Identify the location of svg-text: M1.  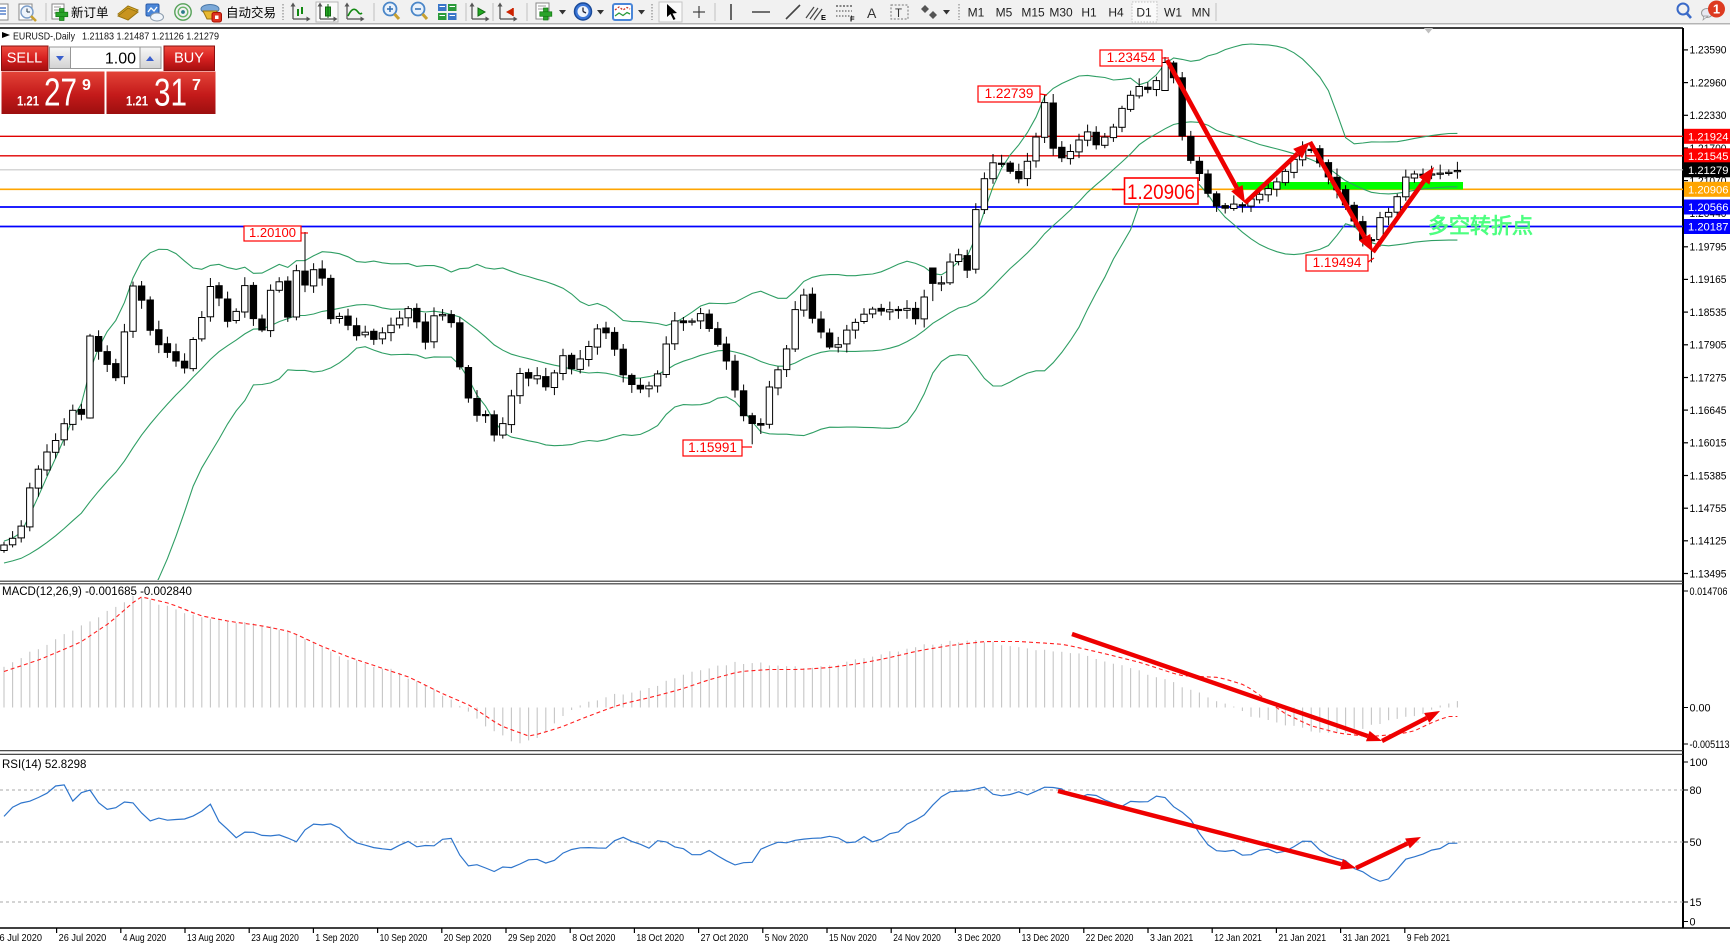
(976, 13).